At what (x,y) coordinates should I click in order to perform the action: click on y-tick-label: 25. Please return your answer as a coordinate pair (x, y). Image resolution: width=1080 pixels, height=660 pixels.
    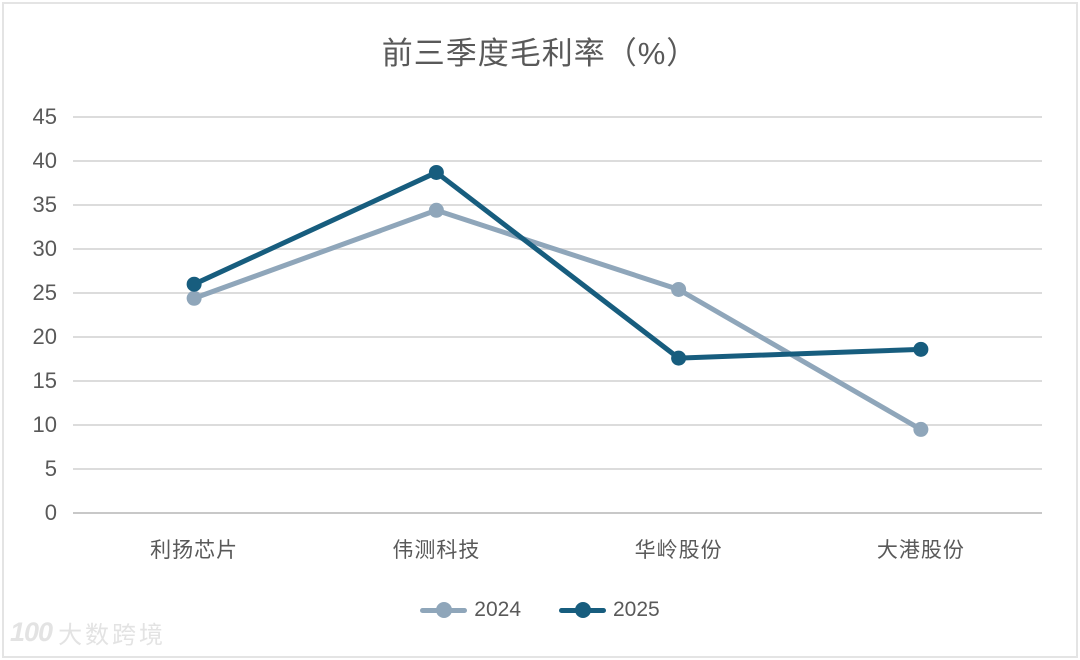
    Looking at the image, I should click on (44, 292).